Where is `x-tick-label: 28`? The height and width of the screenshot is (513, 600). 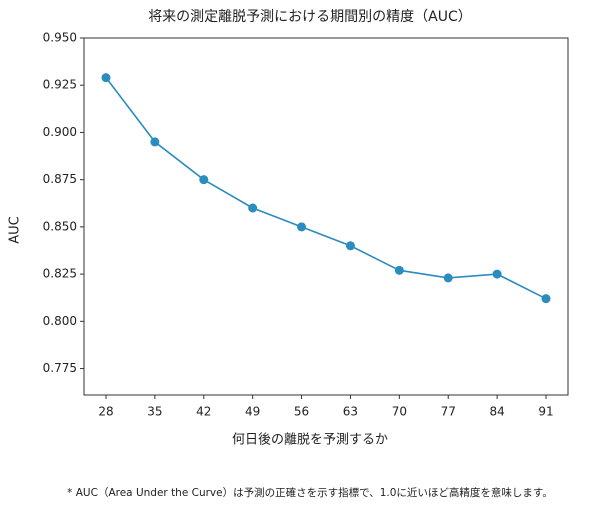 x-tick-label: 28 is located at coordinates (105, 412).